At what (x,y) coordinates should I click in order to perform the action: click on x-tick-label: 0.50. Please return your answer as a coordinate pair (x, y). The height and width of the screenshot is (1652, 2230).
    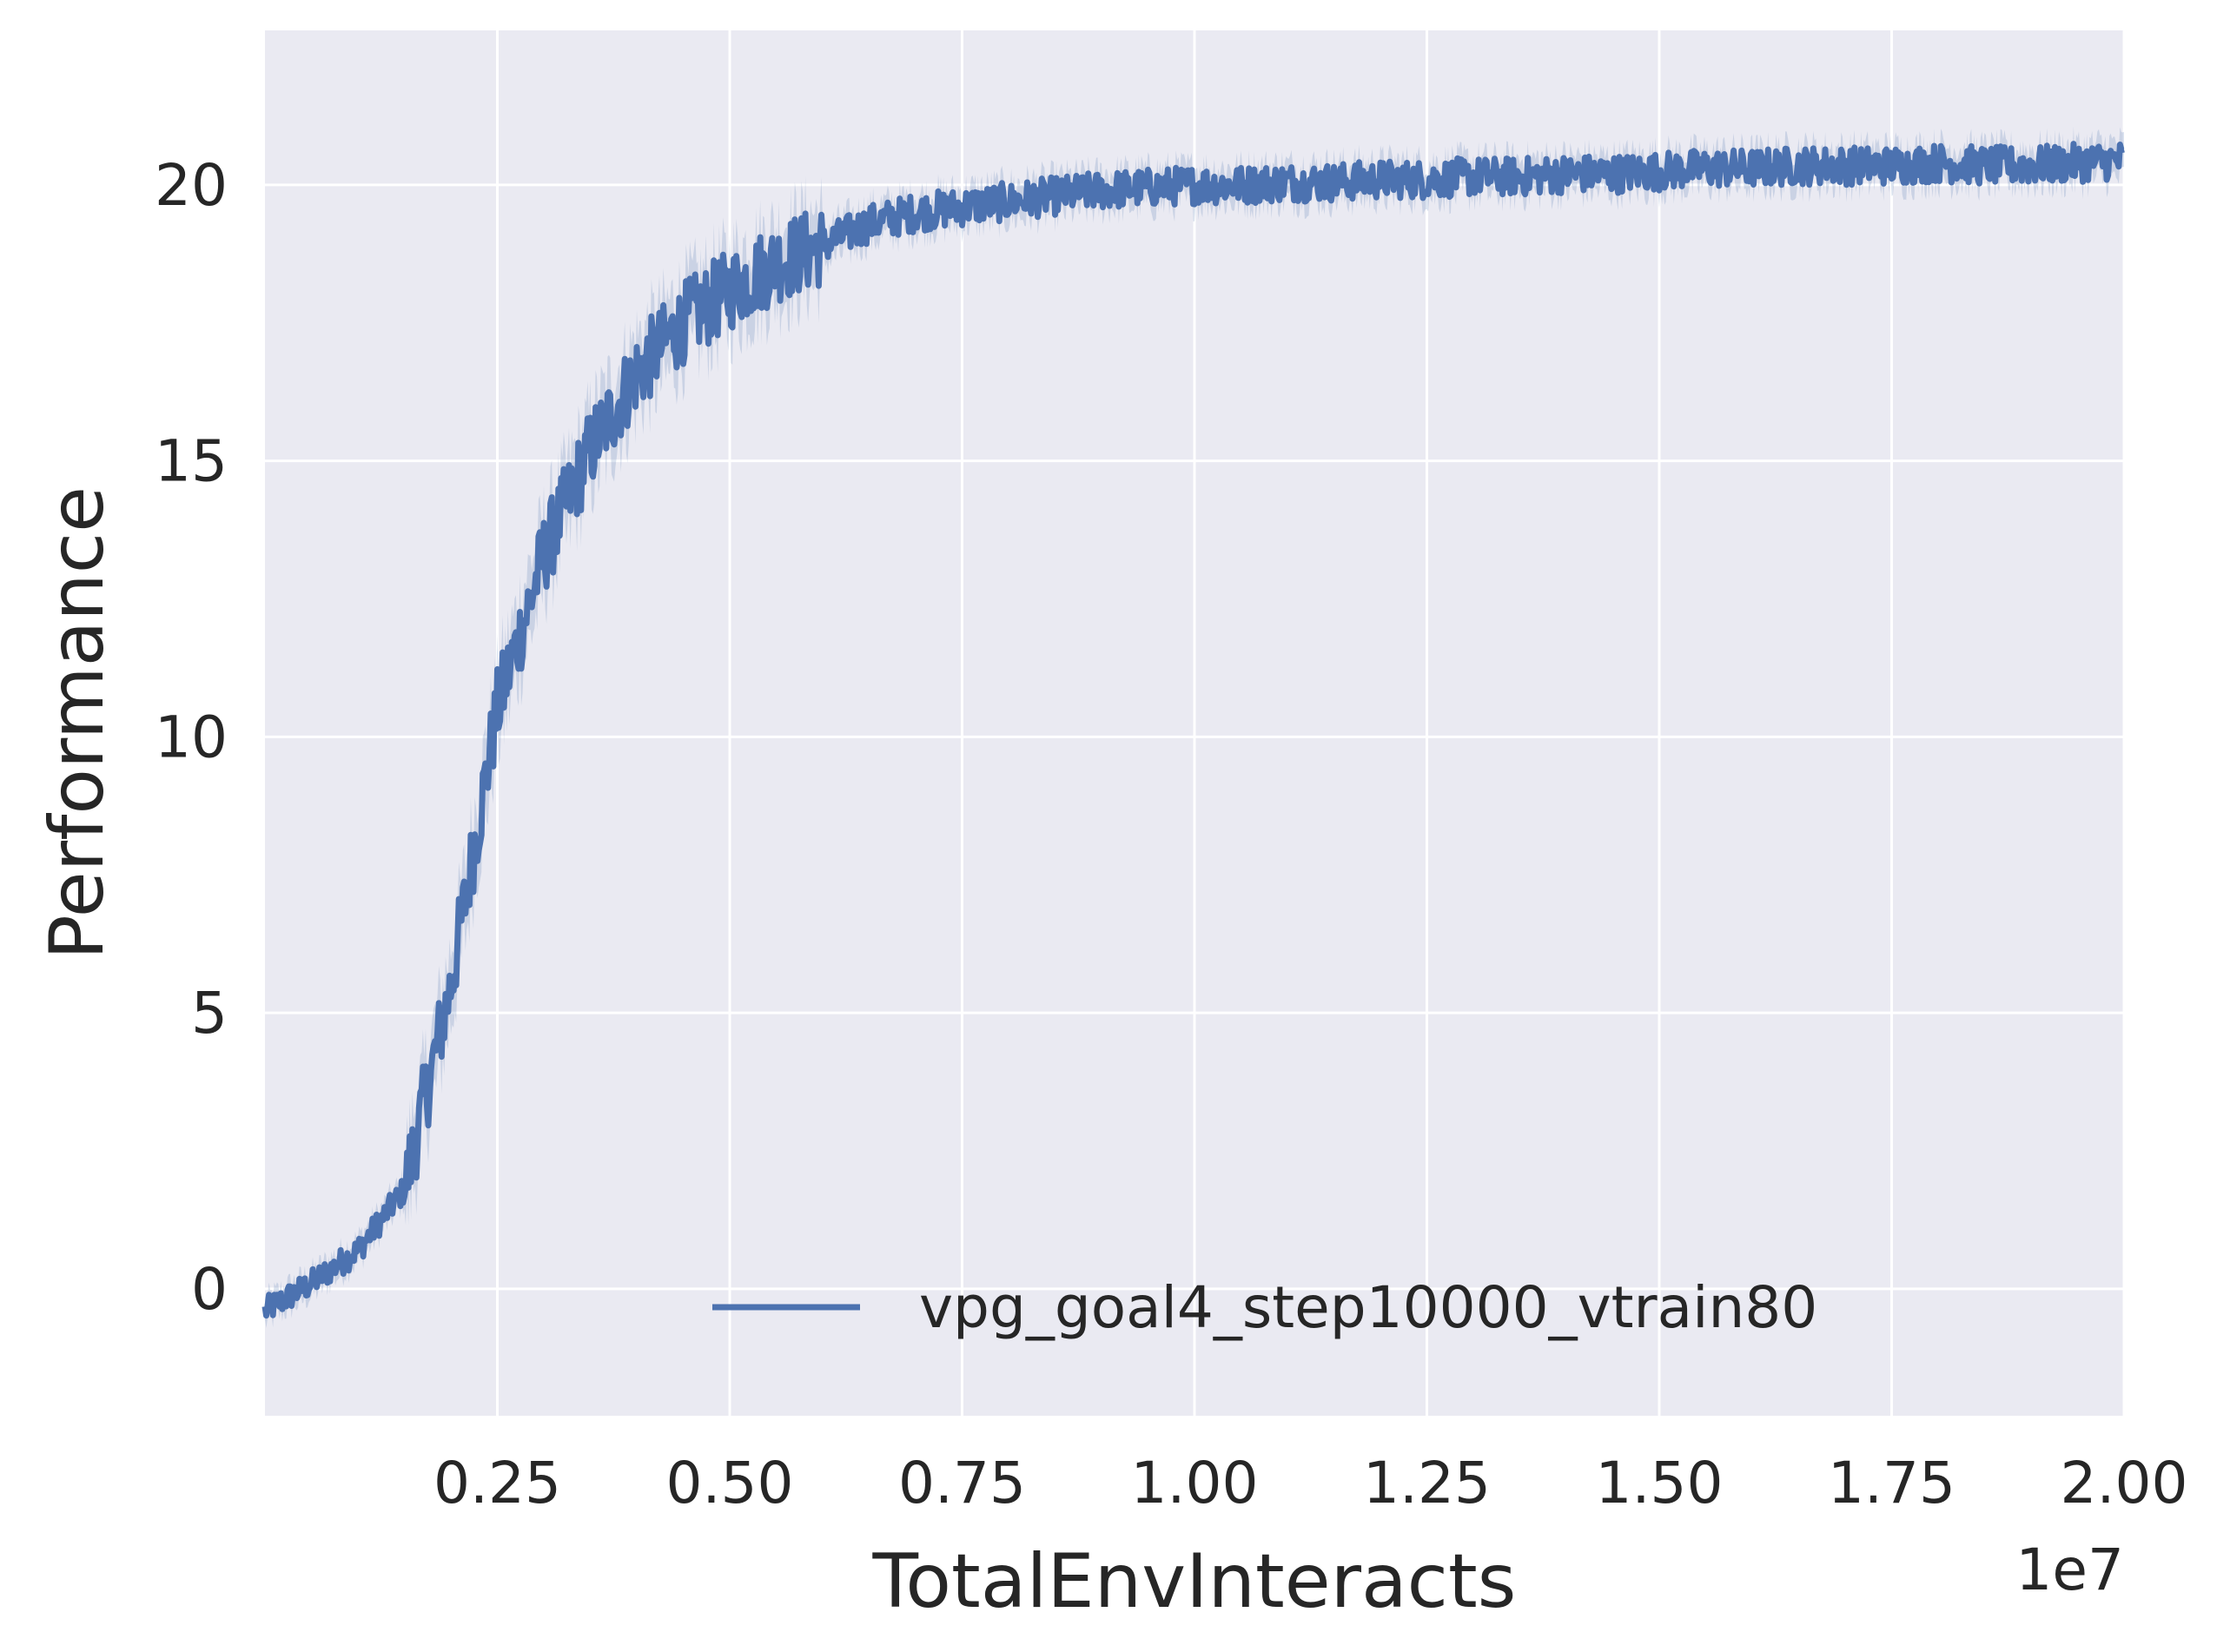
    Looking at the image, I should click on (730, 1483).